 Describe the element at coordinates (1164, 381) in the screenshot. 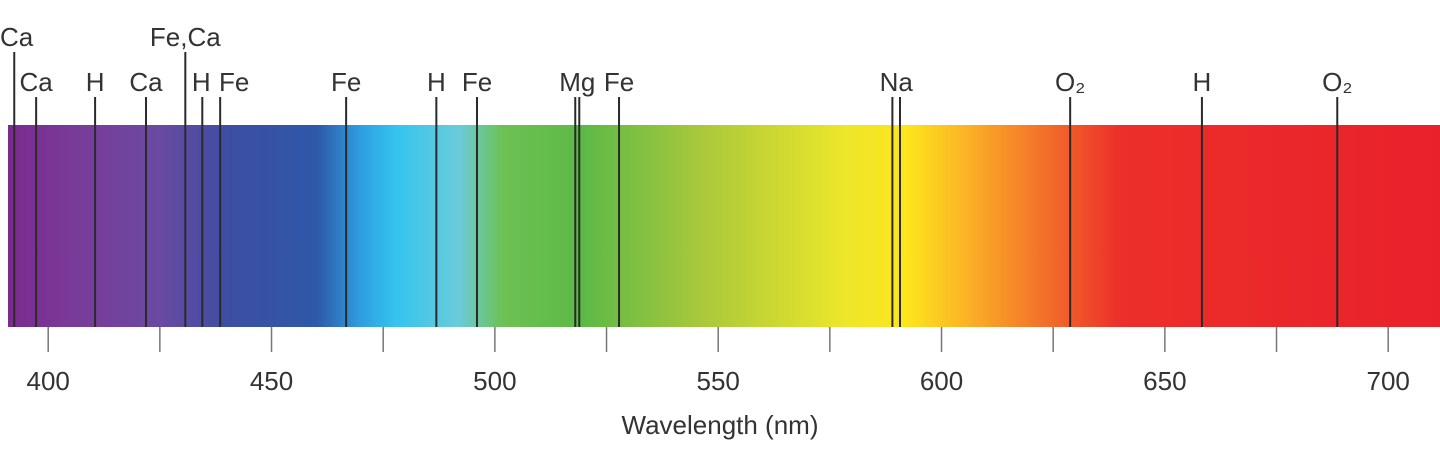

I see `x-tick-label: 650` at that location.